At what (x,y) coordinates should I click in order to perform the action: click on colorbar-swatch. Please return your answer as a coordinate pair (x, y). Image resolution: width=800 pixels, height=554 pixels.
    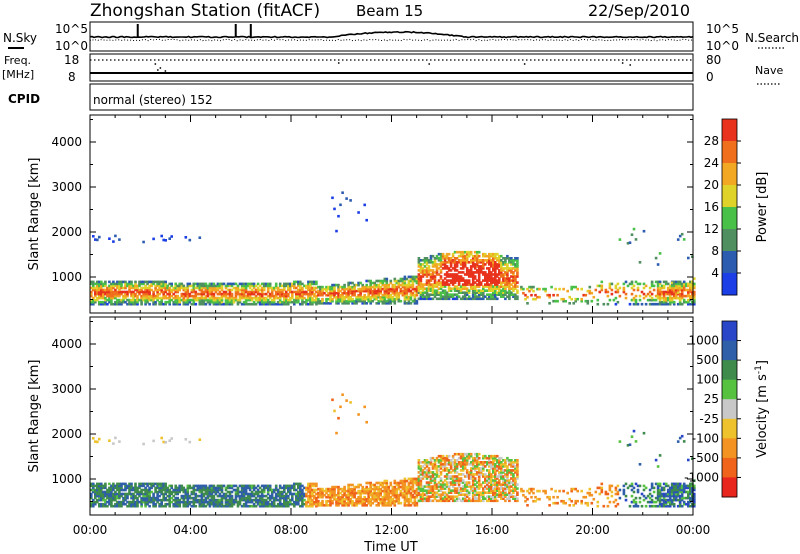
    Looking at the image, I should click on (729, 196).